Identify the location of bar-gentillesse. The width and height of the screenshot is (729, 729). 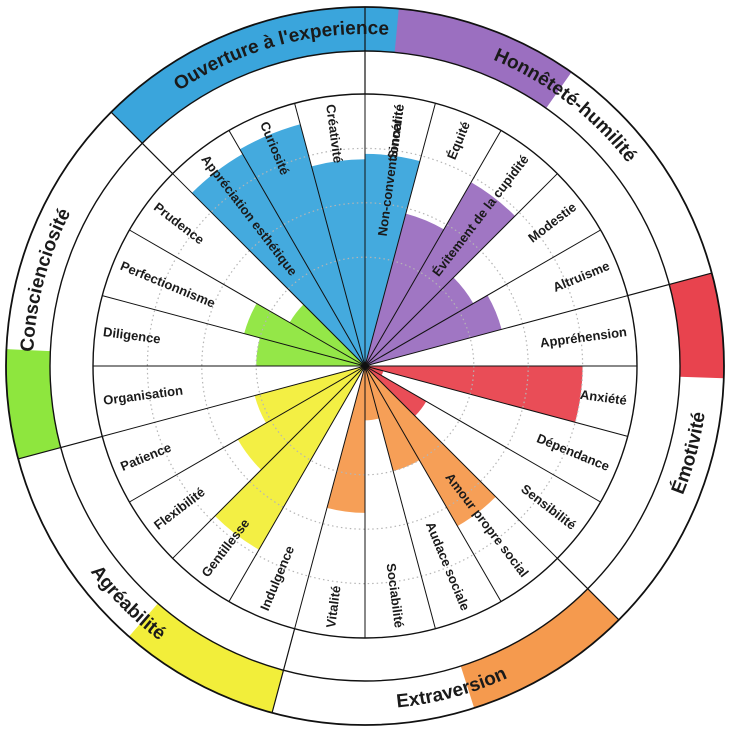
(289, 458).